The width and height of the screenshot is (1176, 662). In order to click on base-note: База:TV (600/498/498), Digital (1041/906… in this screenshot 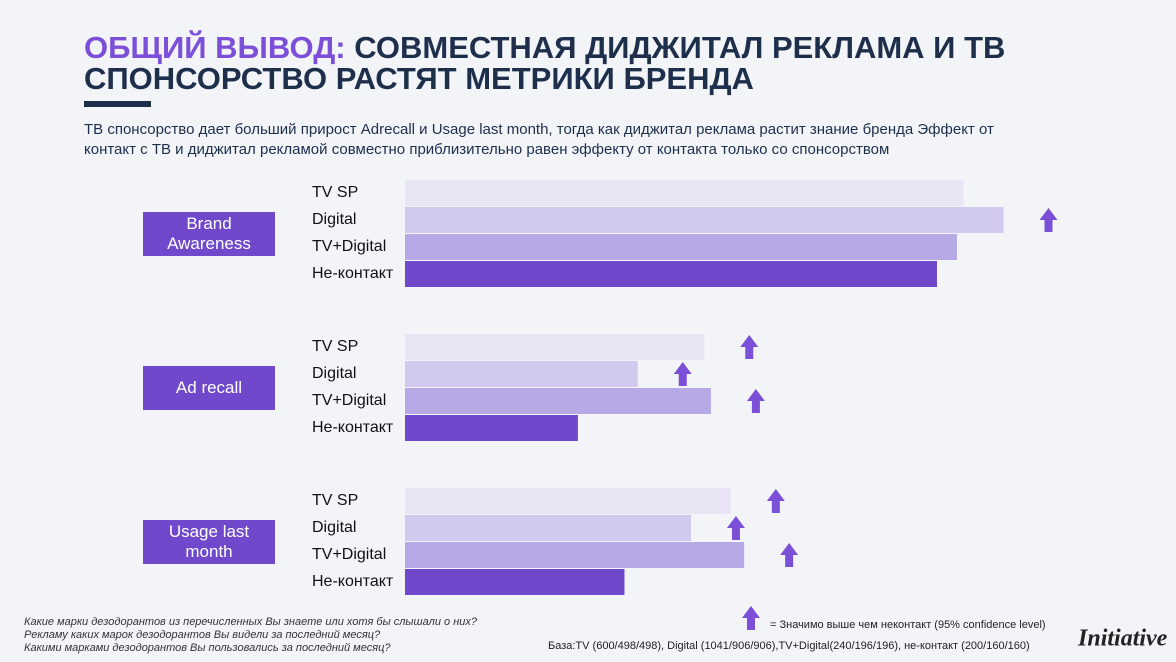, I will do `click(789, 646)`.